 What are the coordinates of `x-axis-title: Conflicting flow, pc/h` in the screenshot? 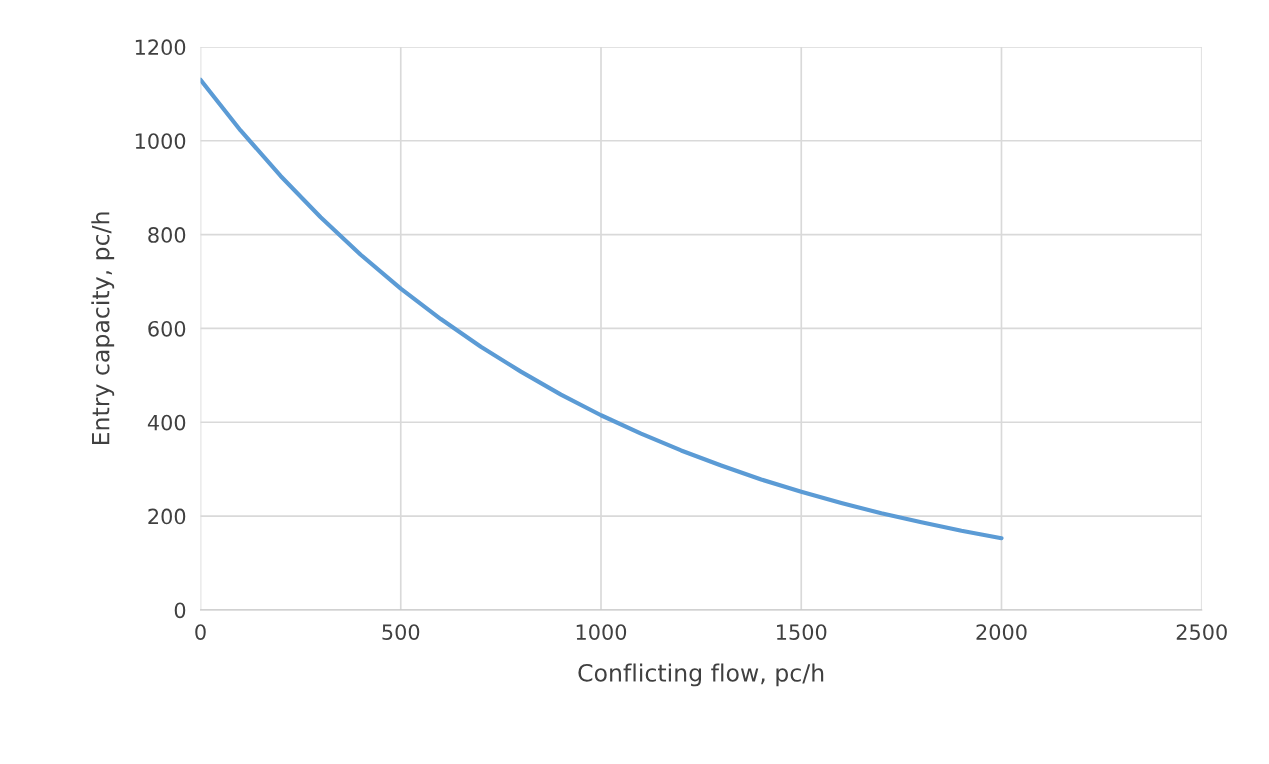 It's located at (701, 675).